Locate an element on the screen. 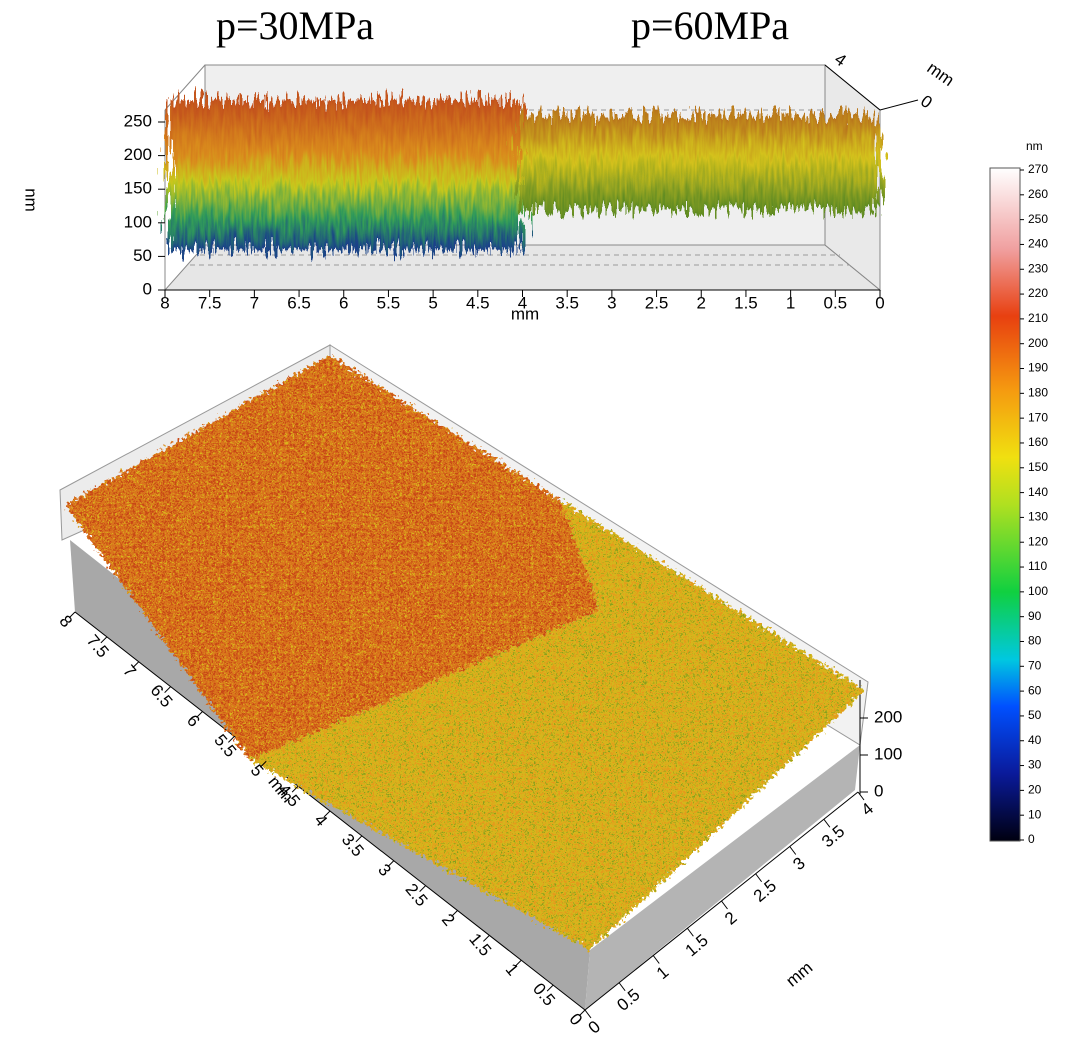 This screenshot has height=1039, width=1065. top-y-label: mm is located at coordinates (941, 74).